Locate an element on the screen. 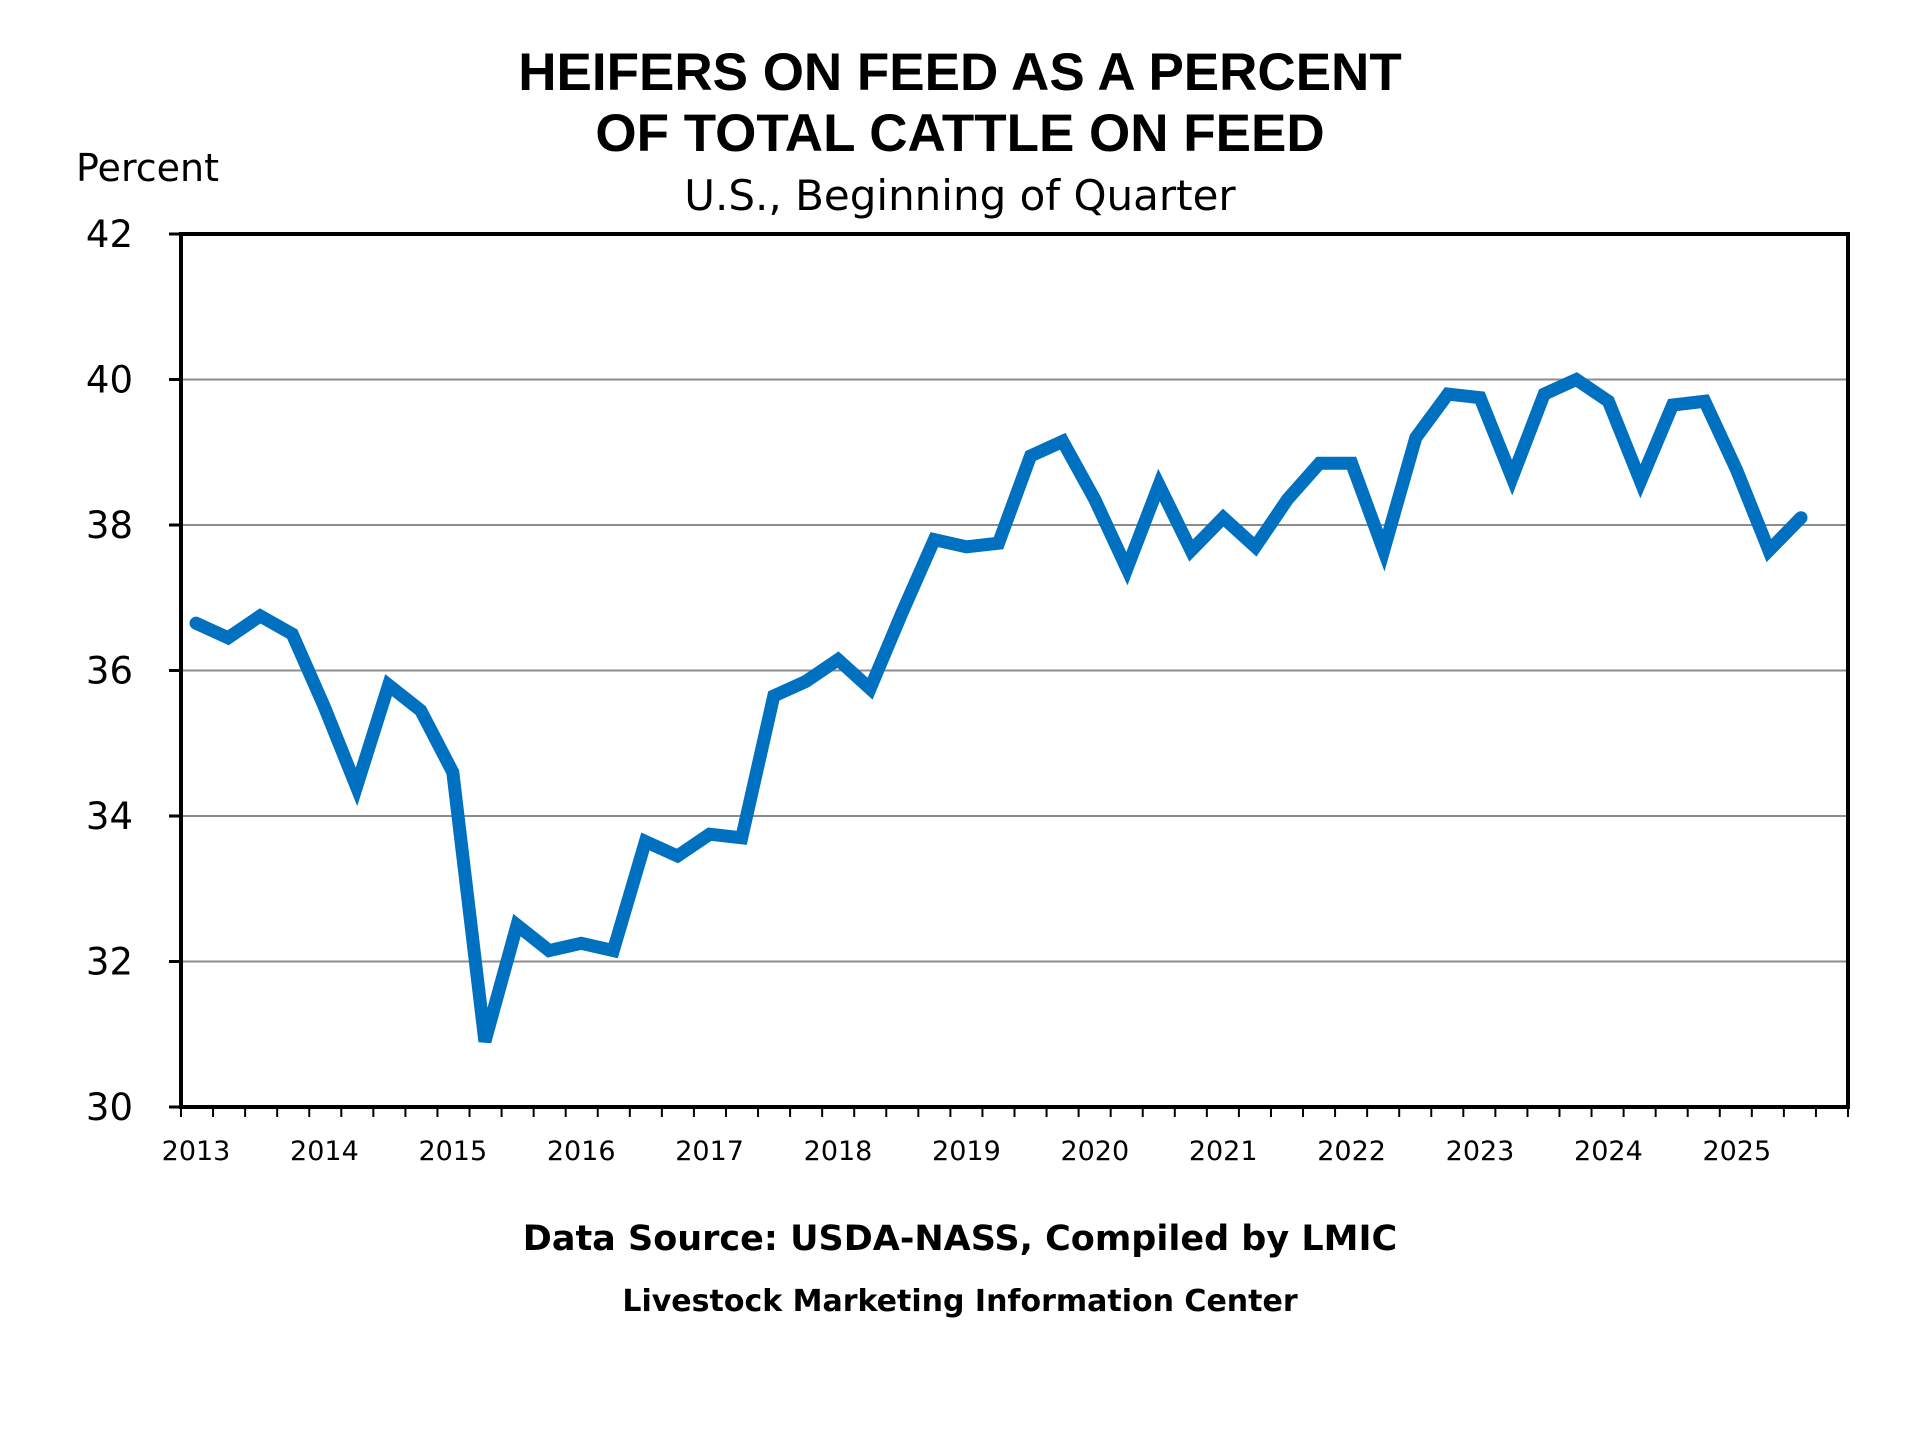  data-source-note: Data Source: USDA-NASS, Compiled by LMIC is located at coordinates (960, 1239).